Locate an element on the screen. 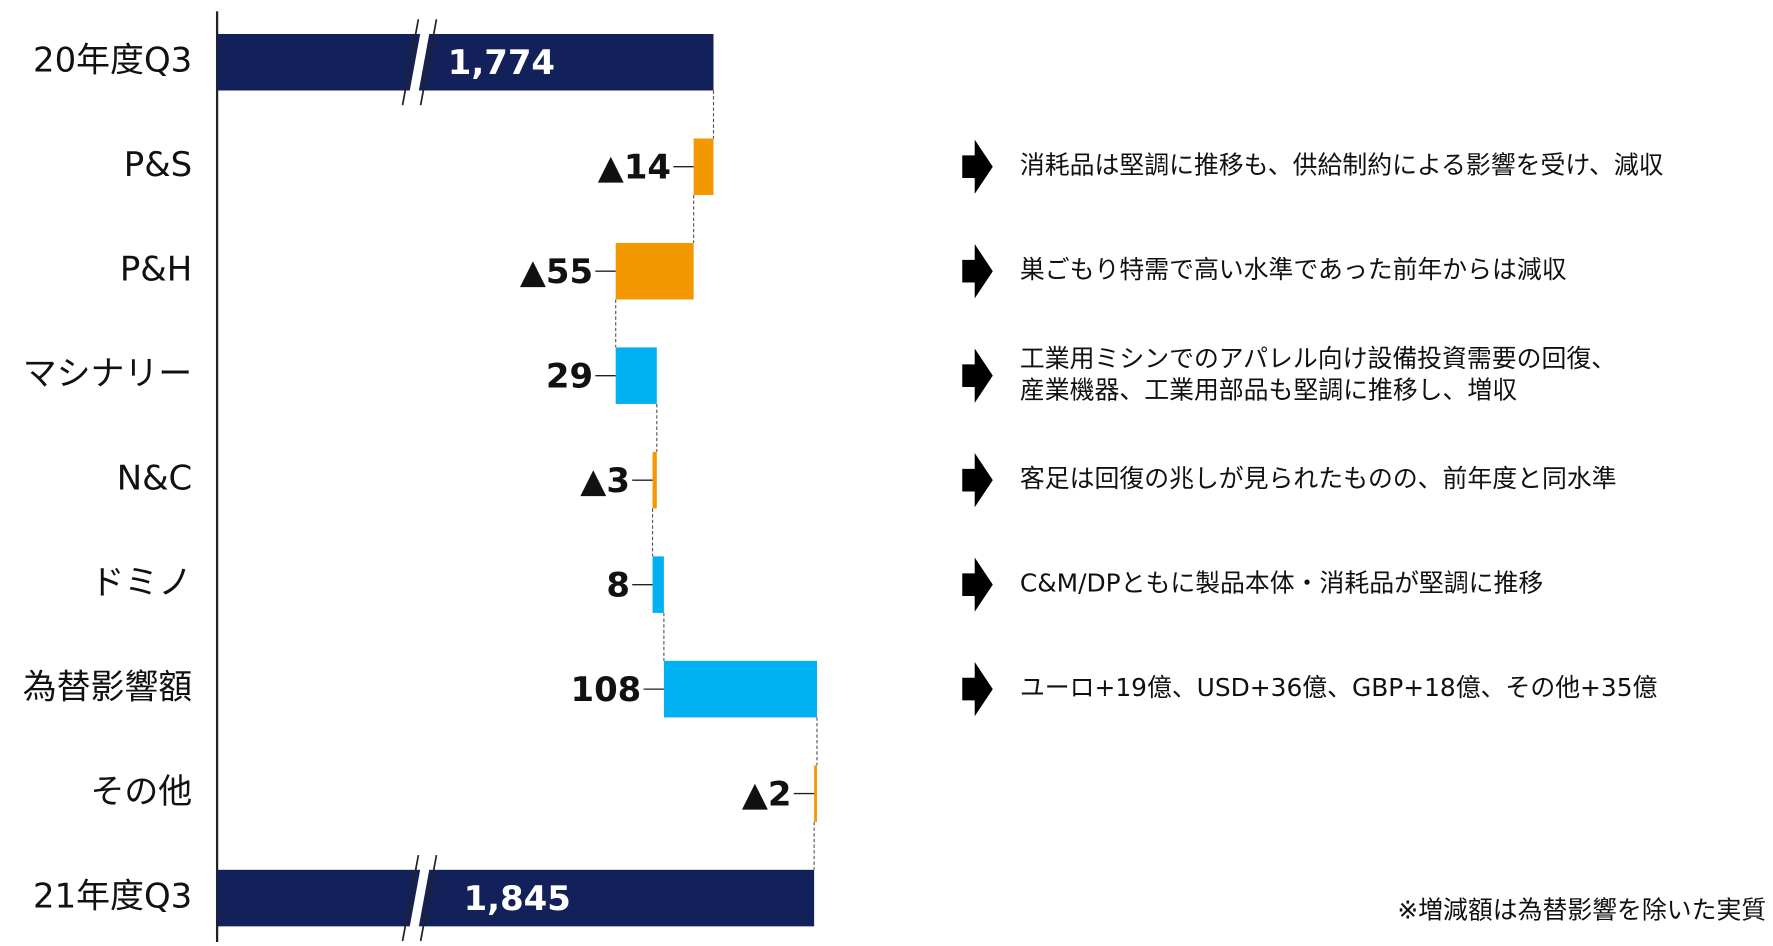  category-label: 21年度Q3 is located at coordinates (112, 896).